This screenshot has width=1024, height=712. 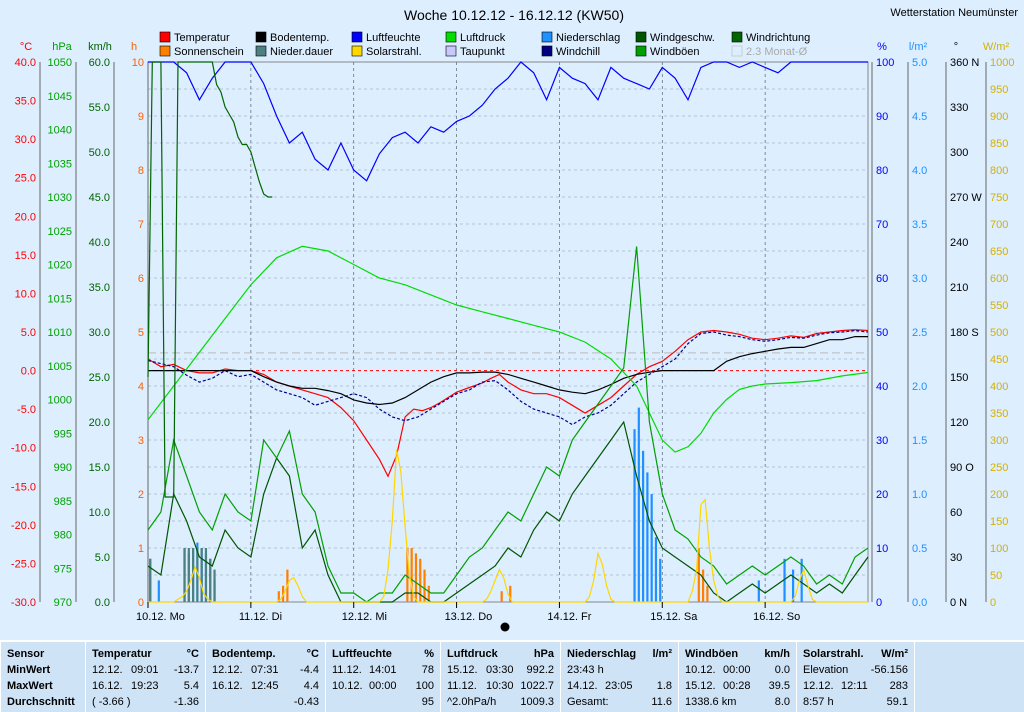 What do you see at coordinates (540, 670) in the screenshot?
I see `stats-cell-value: 992.2` at bounding box center [540, 670].